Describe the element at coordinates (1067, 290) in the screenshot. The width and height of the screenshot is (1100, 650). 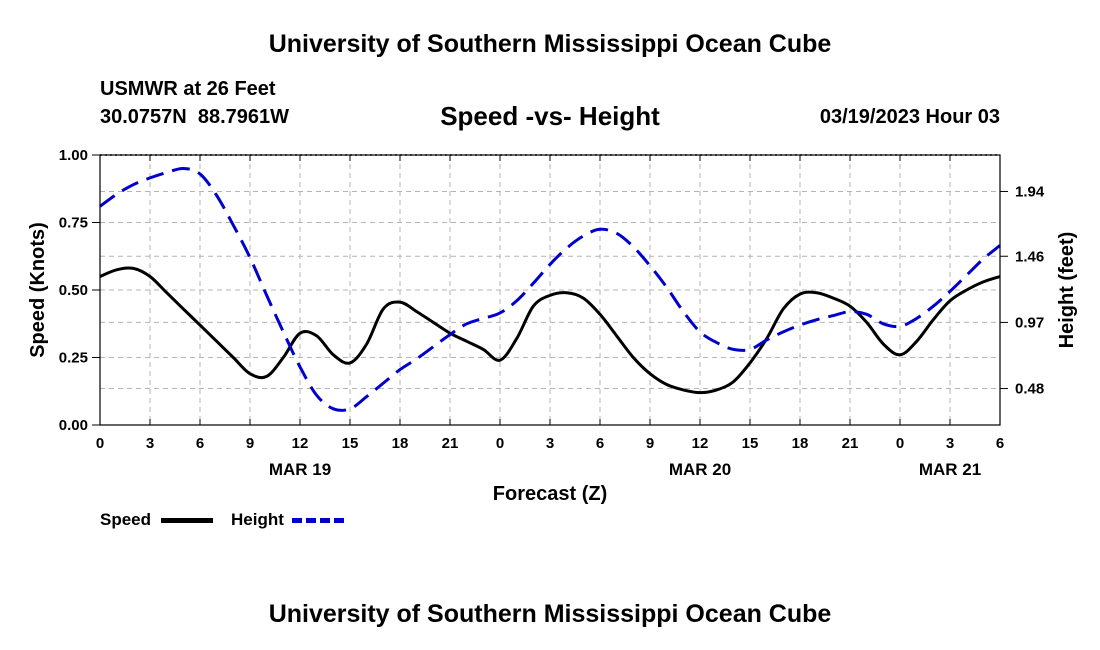
I see `y2-axis-label: Height (feet)` at that location.